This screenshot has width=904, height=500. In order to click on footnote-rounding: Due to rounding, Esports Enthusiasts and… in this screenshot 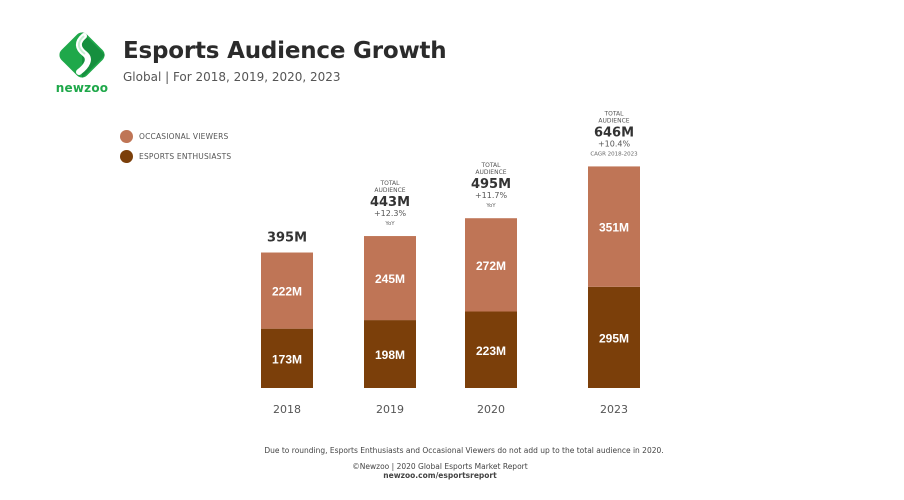, I will do `click(464, 450)`.